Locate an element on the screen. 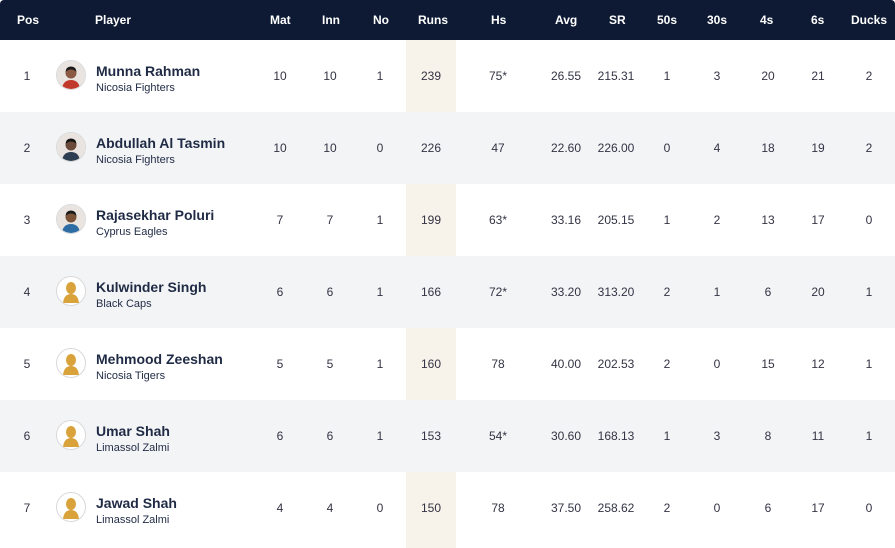  header-avg: Avg is located at coordinates (566, 20).